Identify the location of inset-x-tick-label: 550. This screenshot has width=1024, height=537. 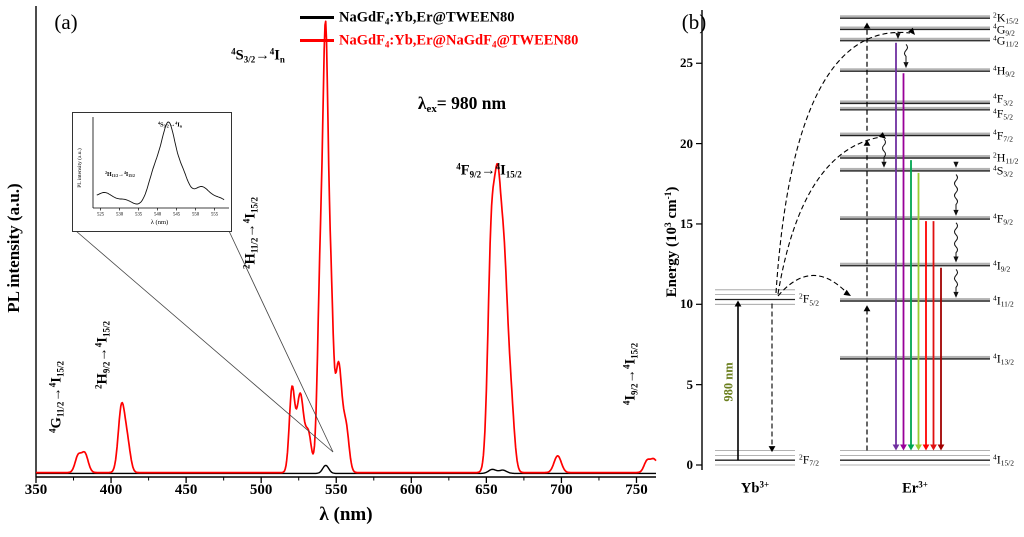
(196, 215).